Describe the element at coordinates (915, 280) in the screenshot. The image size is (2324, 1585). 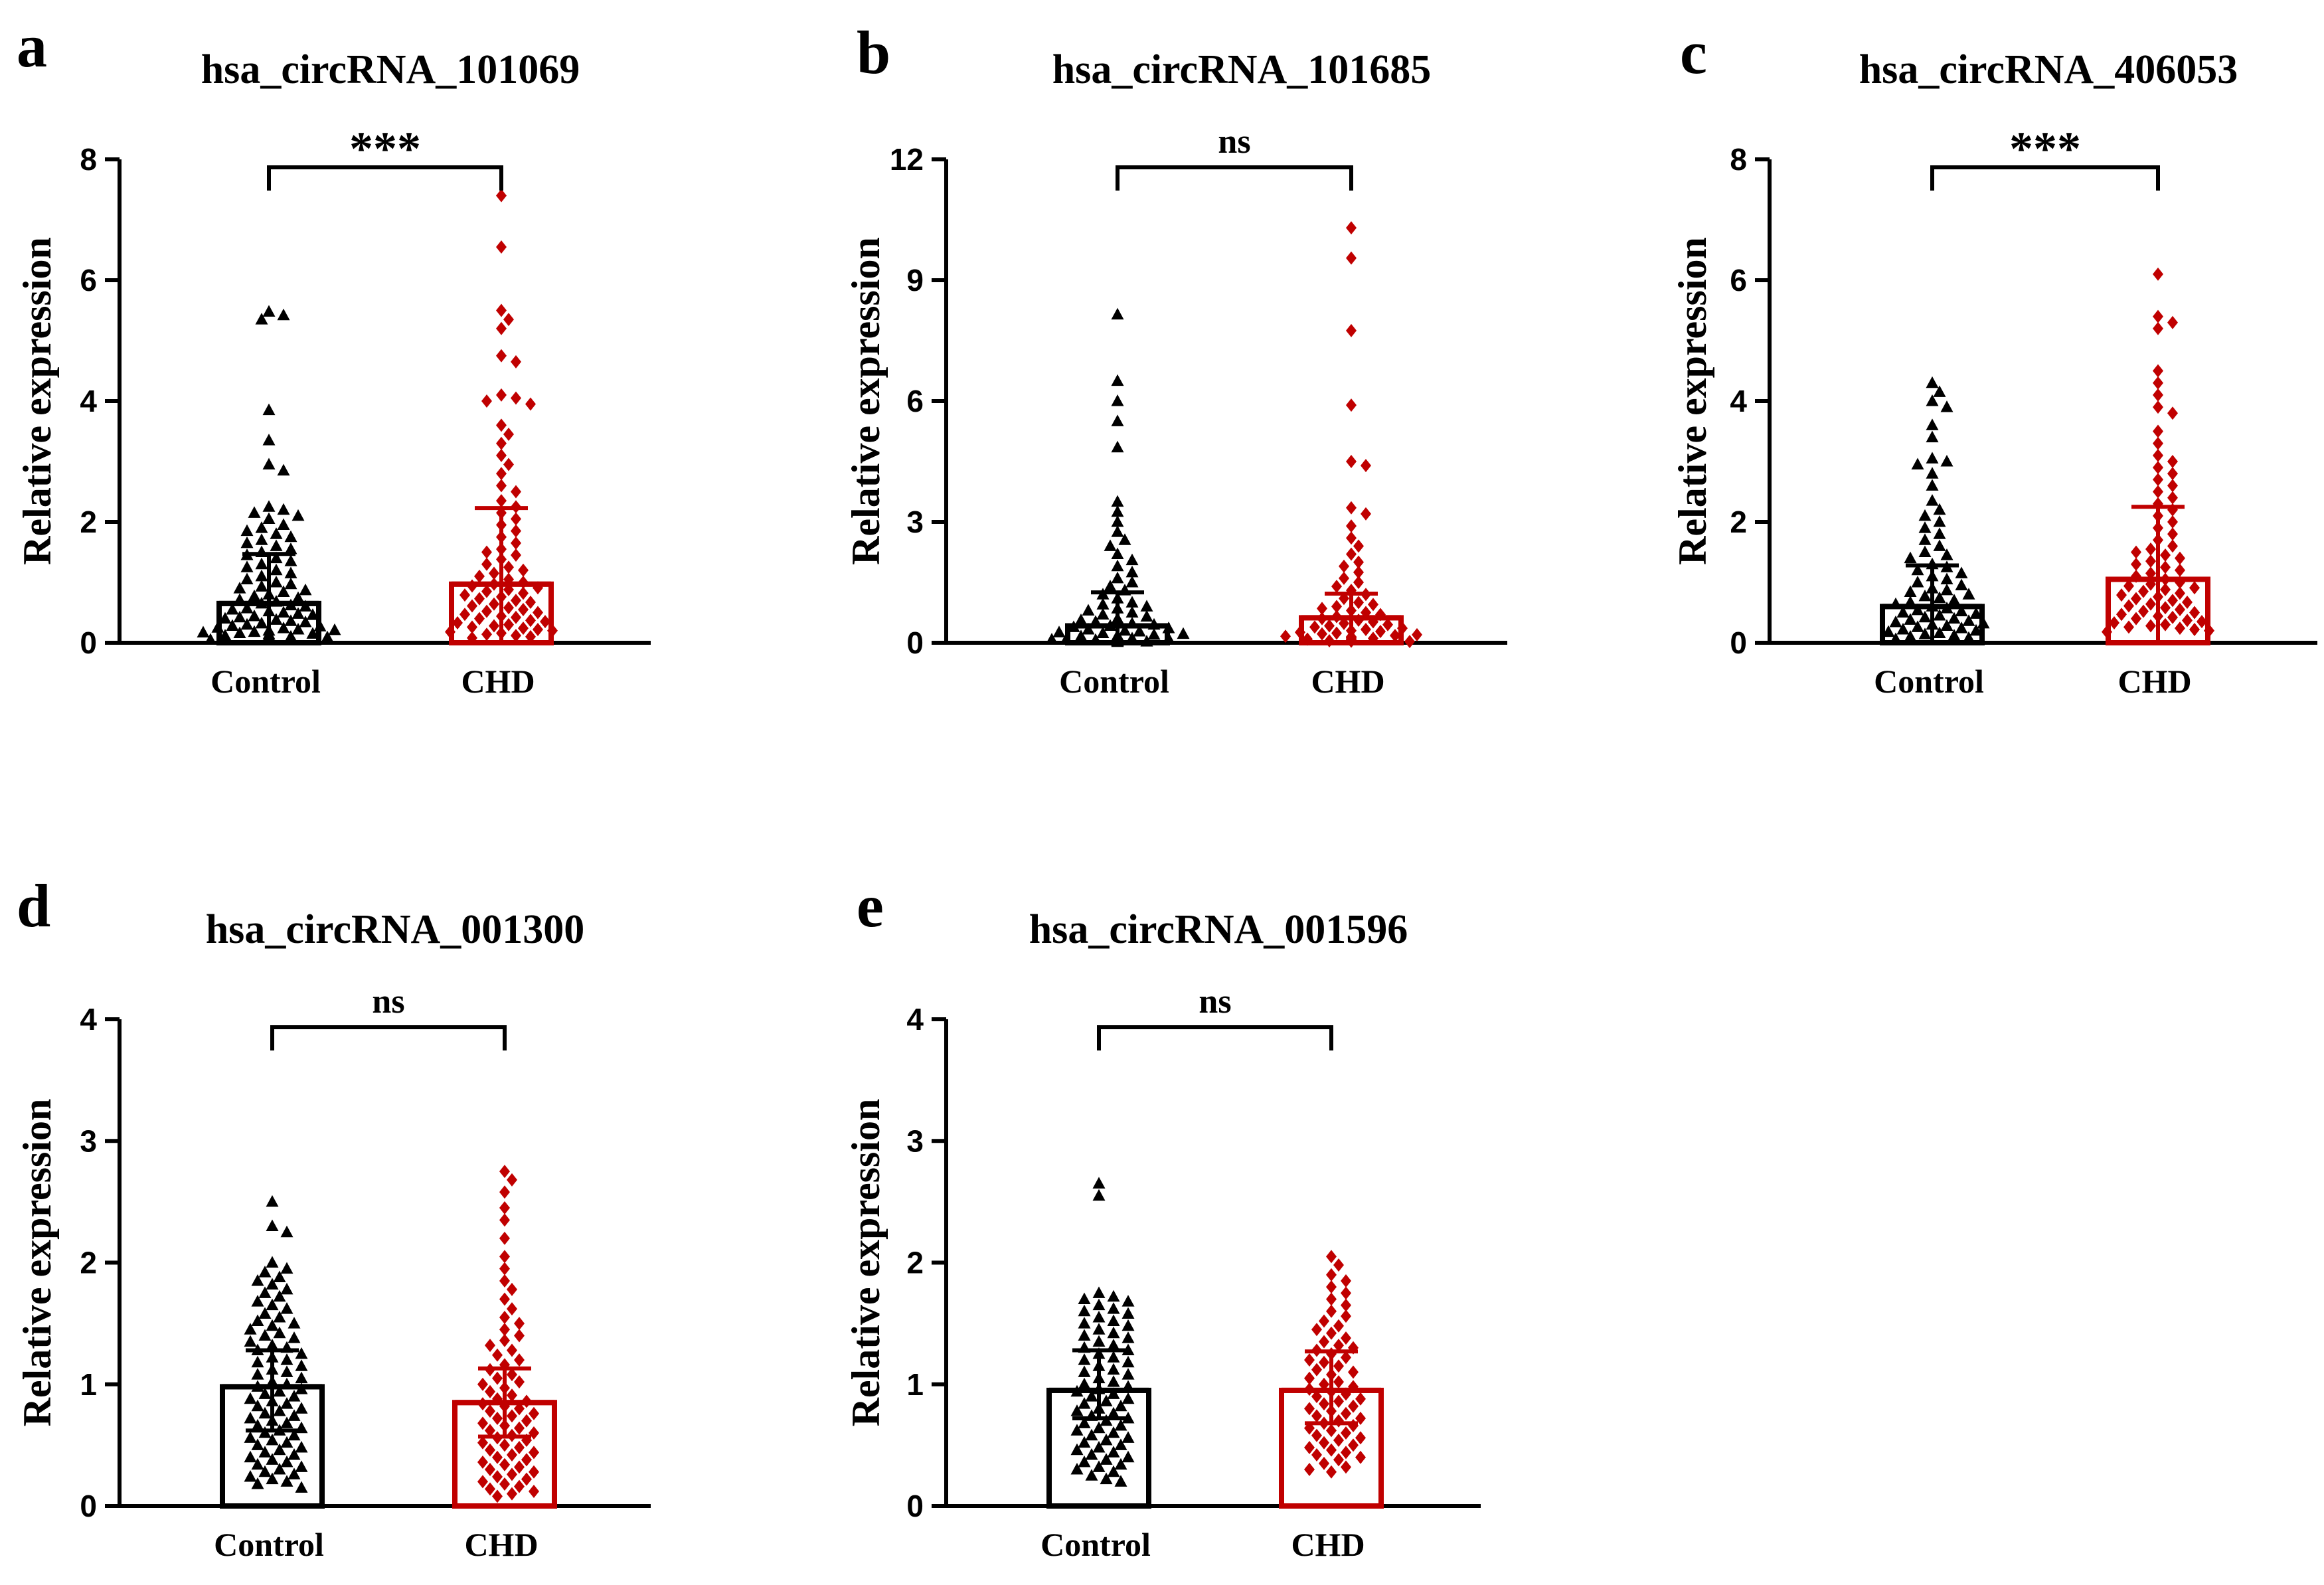
I see `y-tick-label: 9` at that location.